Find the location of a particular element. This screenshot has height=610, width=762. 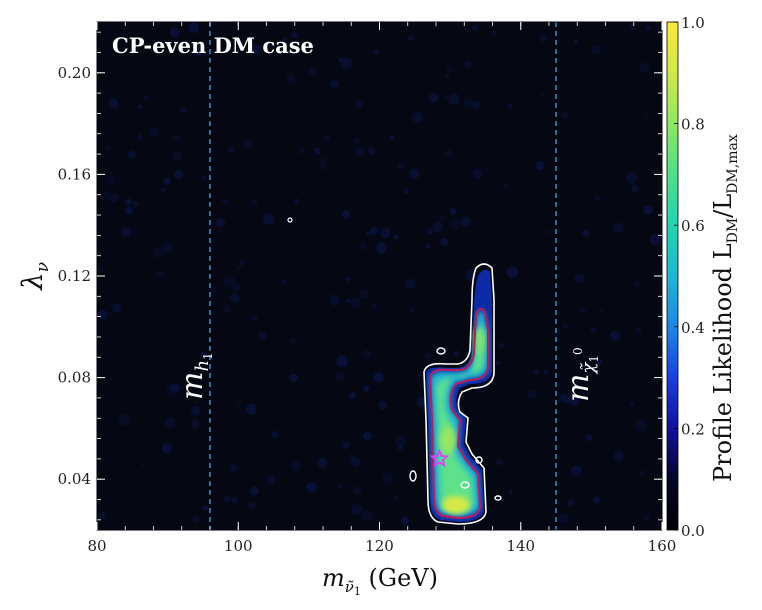

chart-title: CP-even DM case is located at coordinates (213, 45).